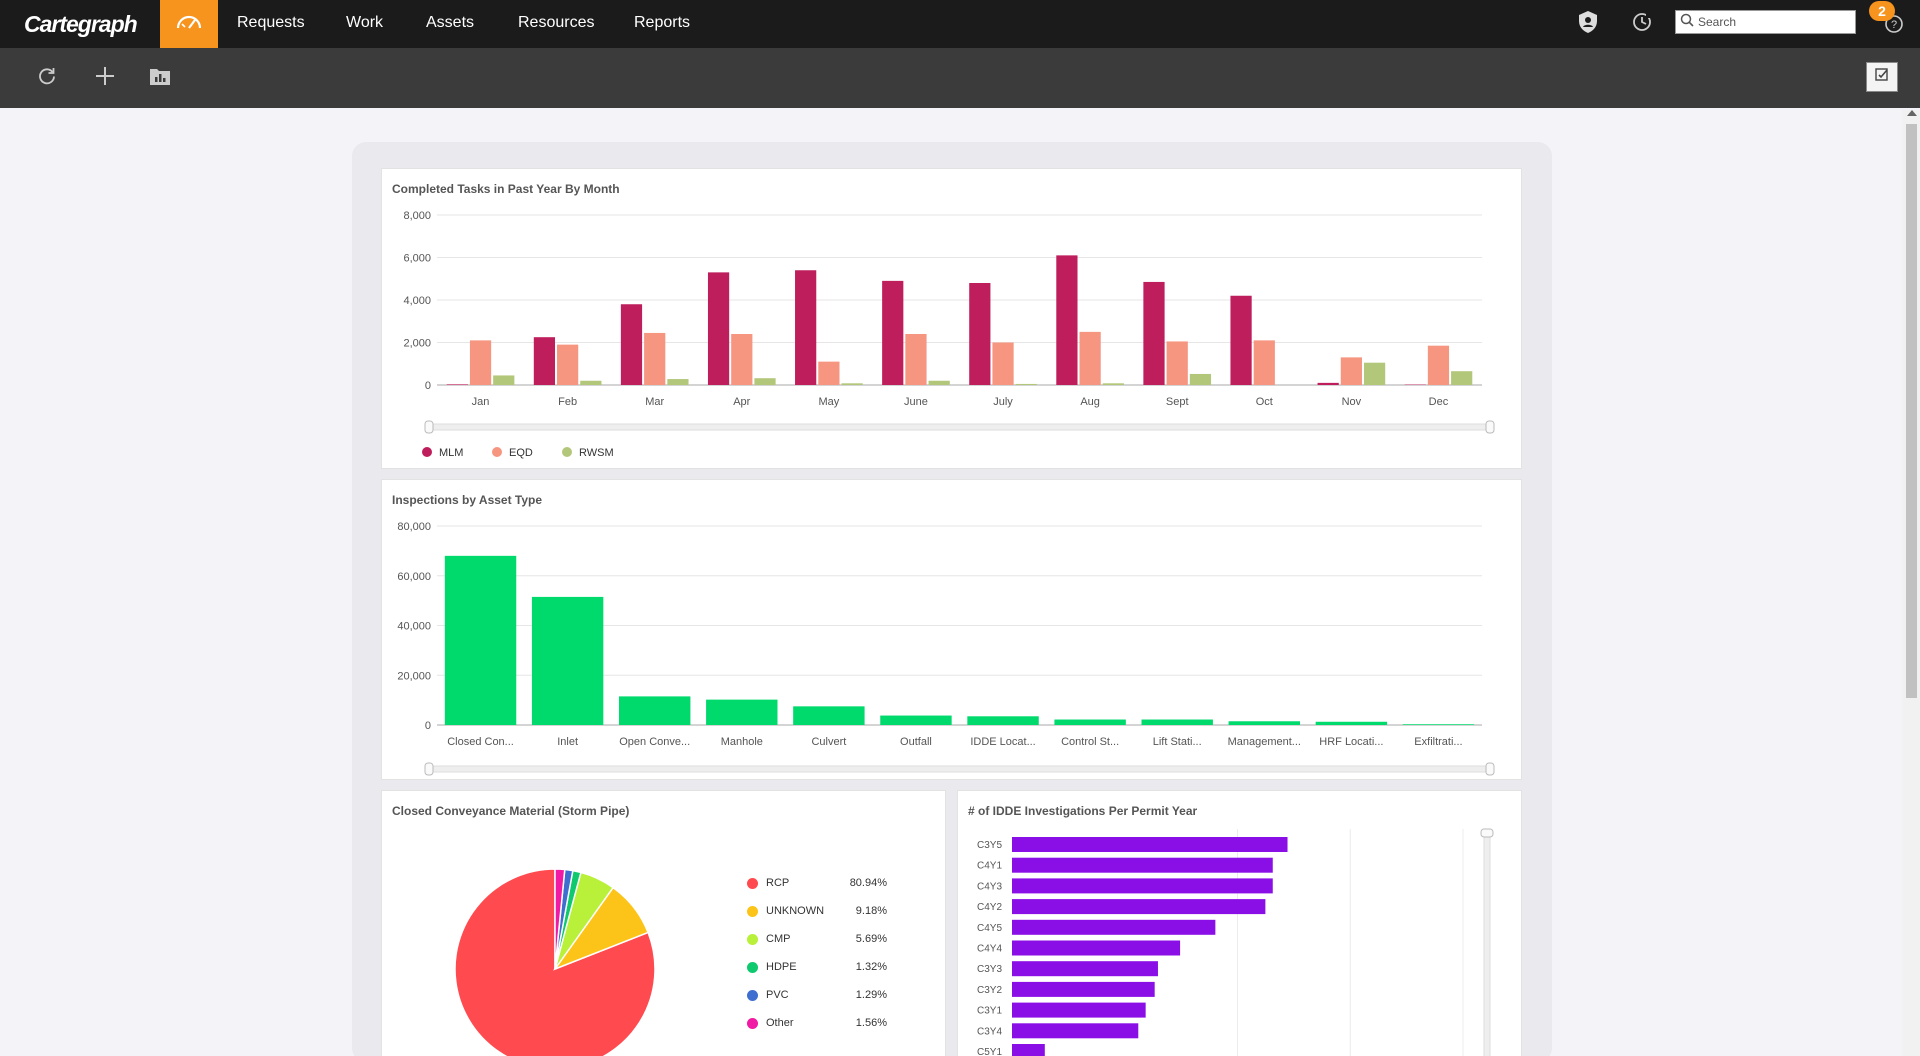  Describe the element at coordinates (817, 967) in the screenshot. I see `pie-legend-item: HDPE 1.32%` at that location.